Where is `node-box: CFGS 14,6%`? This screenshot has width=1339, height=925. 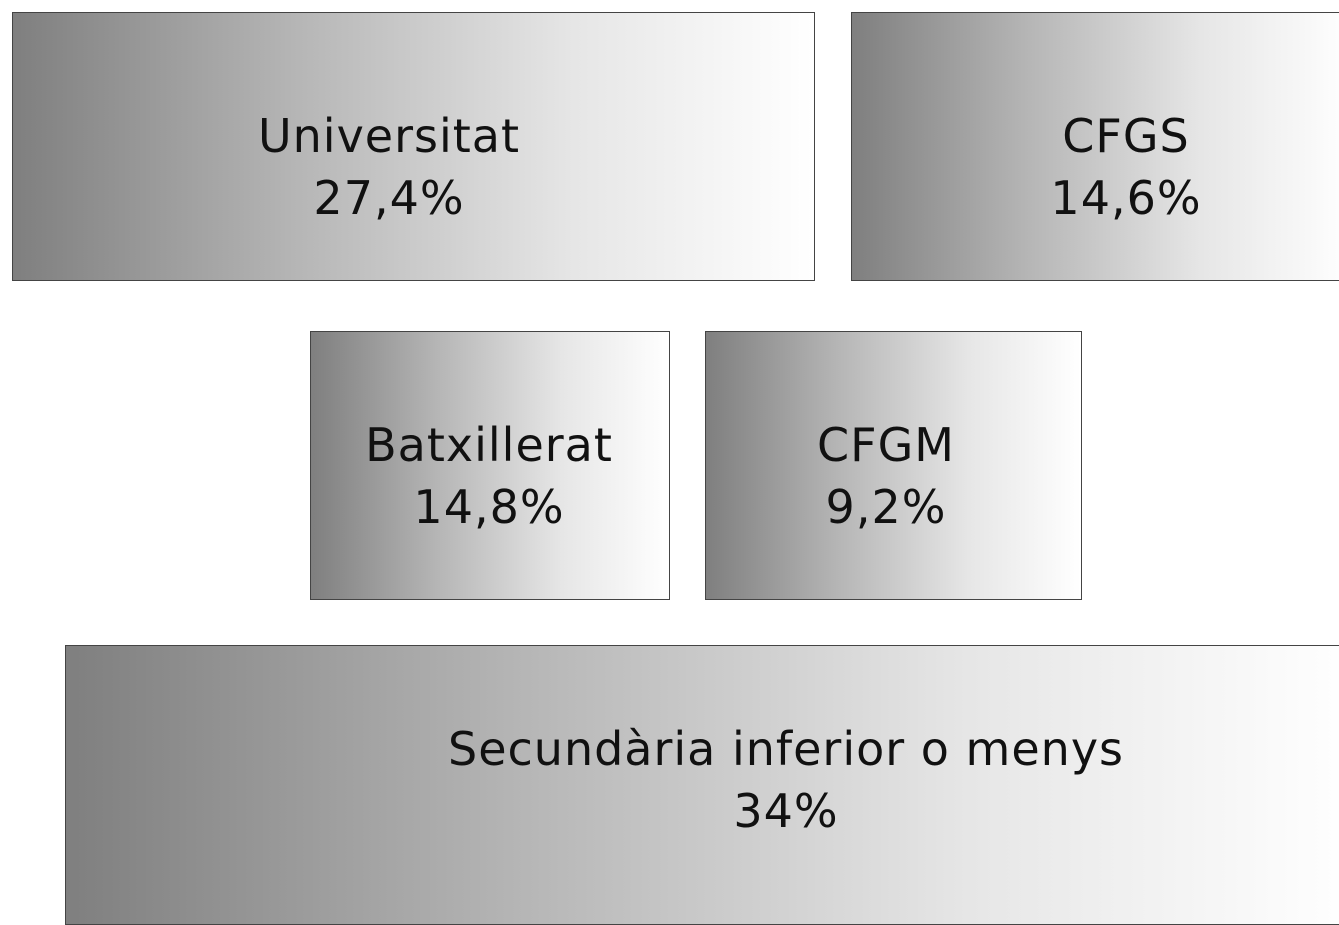 node-box: CFGS 14,6% is located at coordinates (1095, 146).